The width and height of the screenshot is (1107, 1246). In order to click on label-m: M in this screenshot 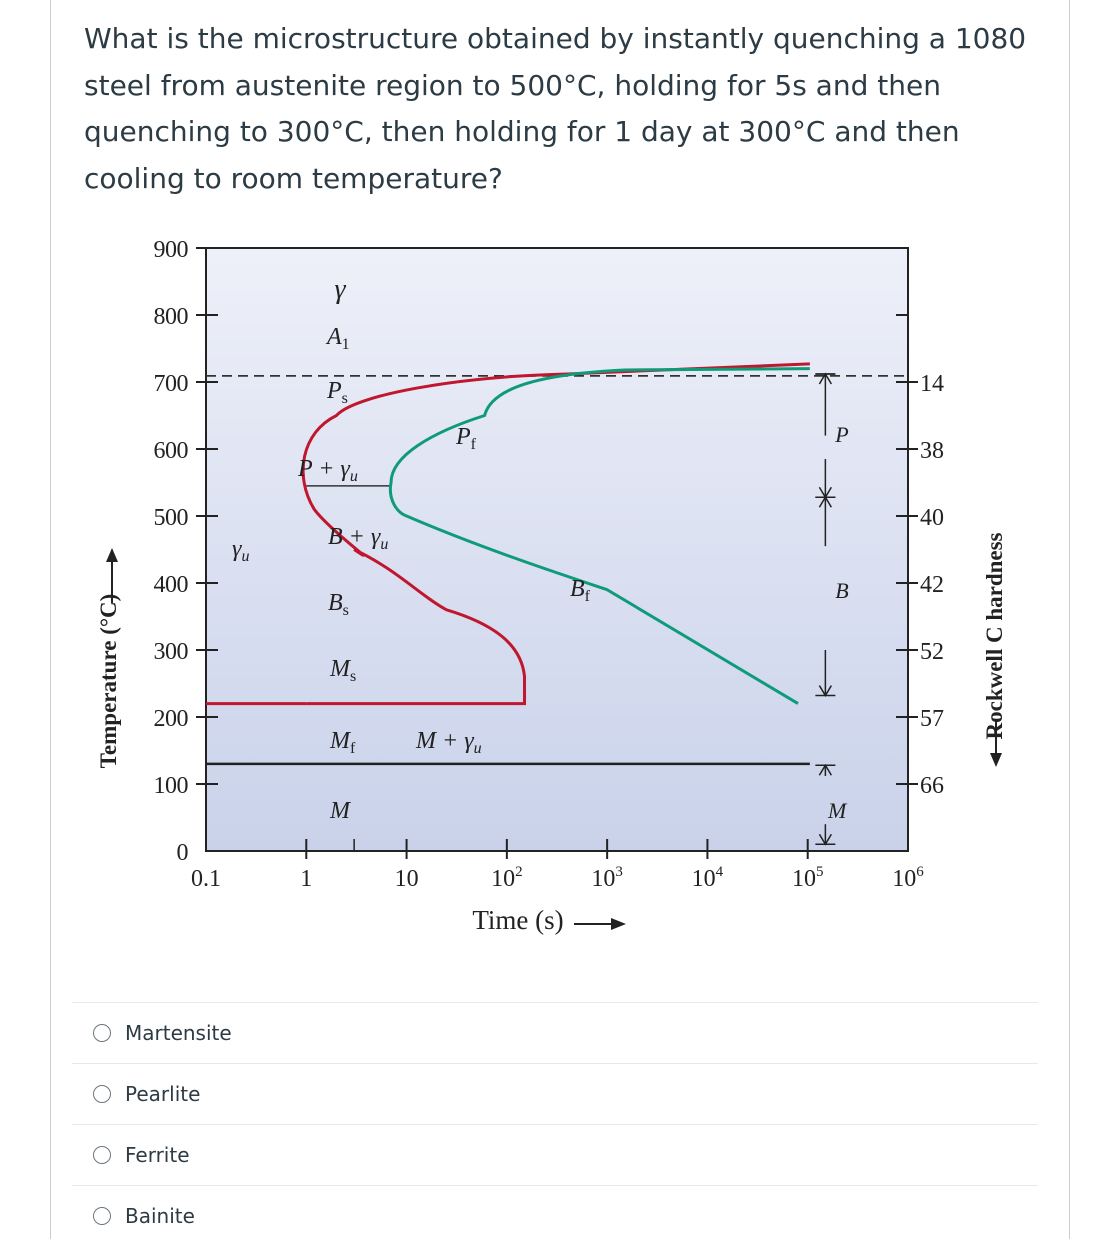, I will do `click(340, 811)`.